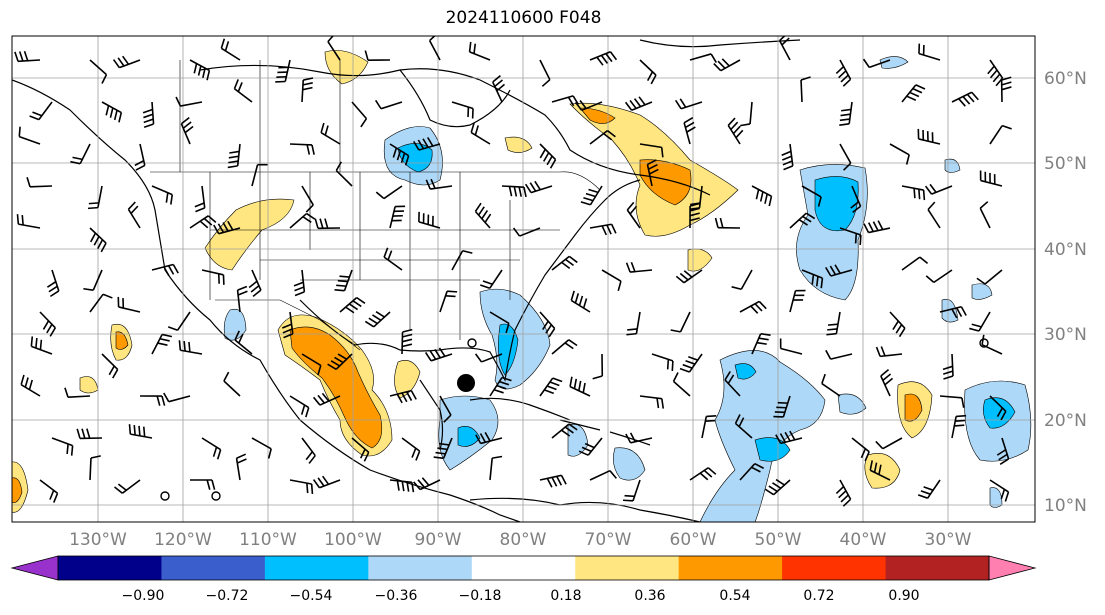 Image resolution: width=1105 pixels, height=615 pixels. What do you see at coordinates (585, 509) in the screenshot?
I see `south-america-coast` at bounding box center [585, 509].